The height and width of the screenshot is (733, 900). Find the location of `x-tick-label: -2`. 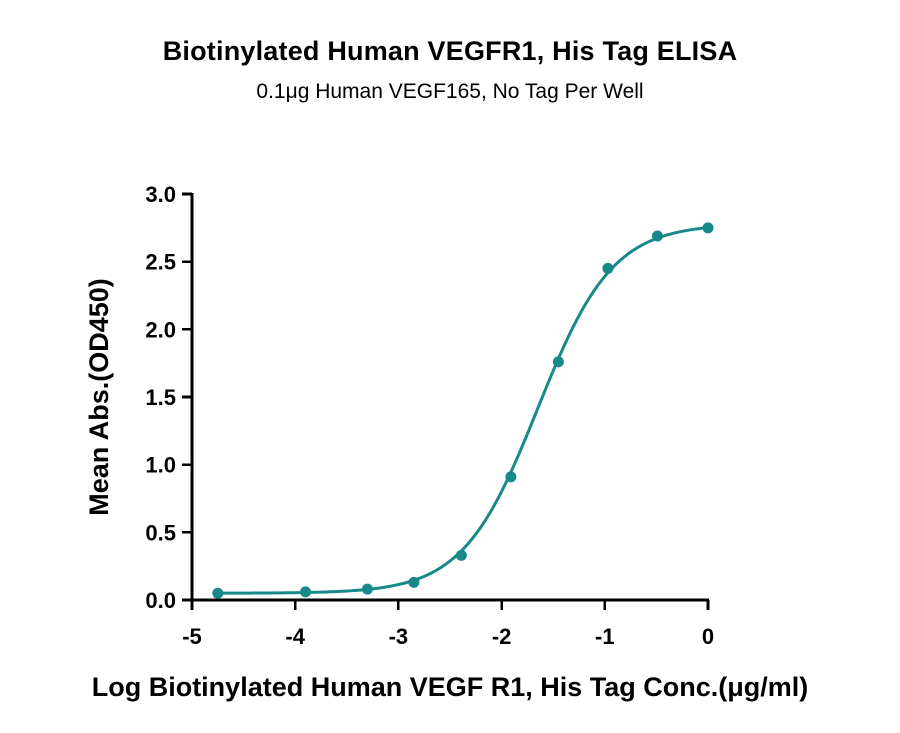

x-tick-label: -2 is located at coordinates (502, 636).